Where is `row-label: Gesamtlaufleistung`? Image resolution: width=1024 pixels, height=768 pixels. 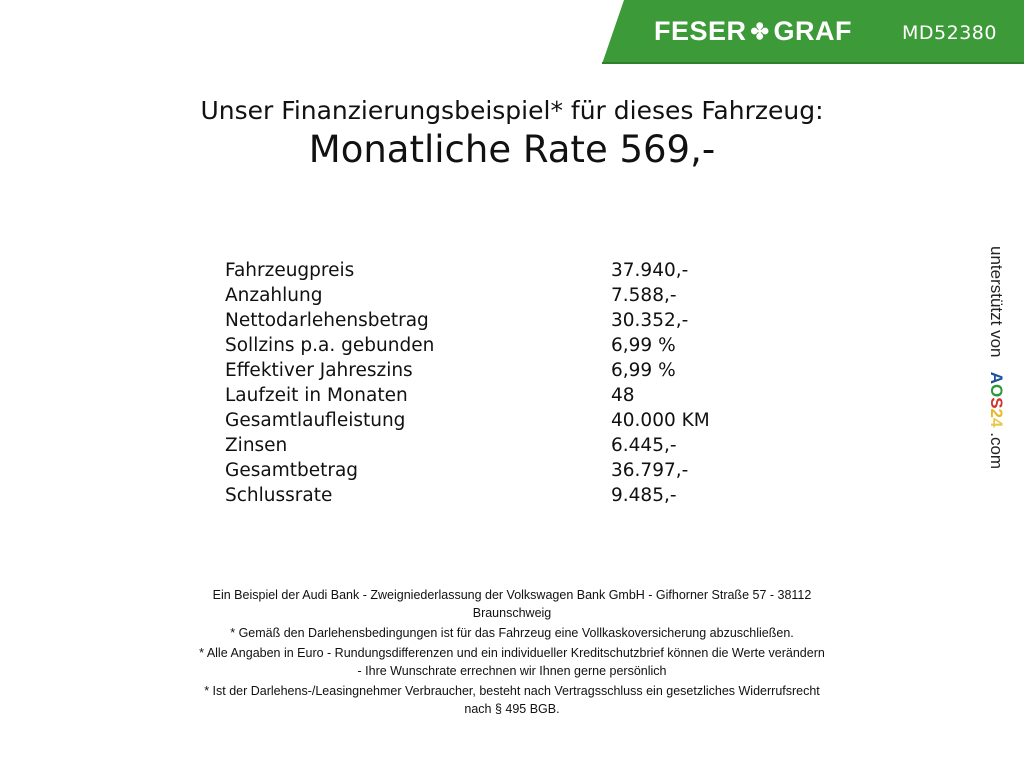
row-label: Gesamtlaufleistung is located at coordinates (315, 420).